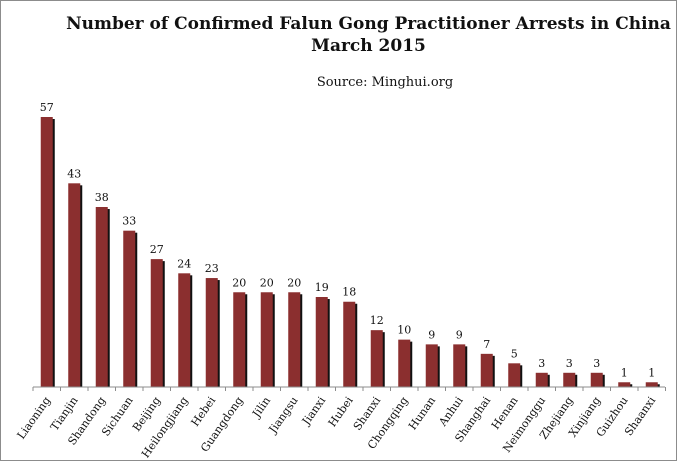 The height and width of the screenshot is (461, 677). I want to click on data-label: 19, so click(322, 287).